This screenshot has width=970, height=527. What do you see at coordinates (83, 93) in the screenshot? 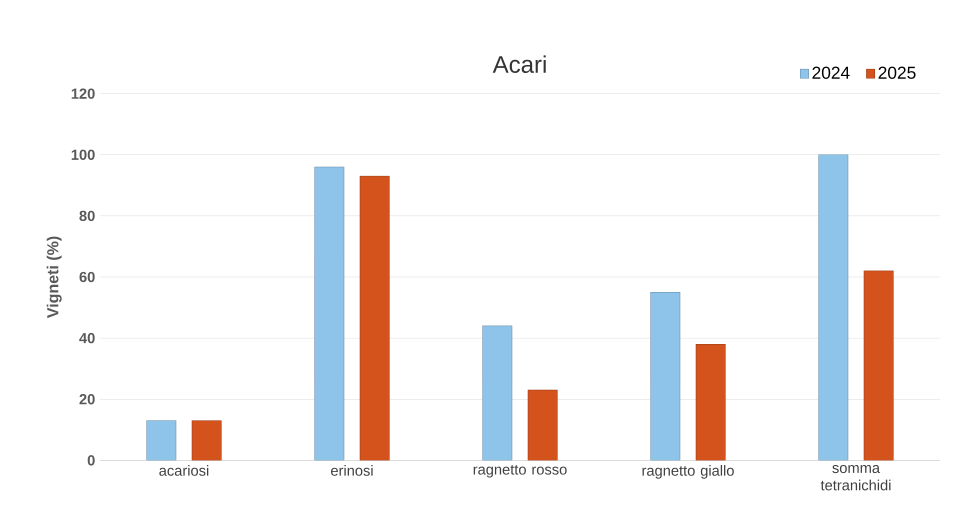
I see `y-tick-label: 120` at bounding box center [83, 93].